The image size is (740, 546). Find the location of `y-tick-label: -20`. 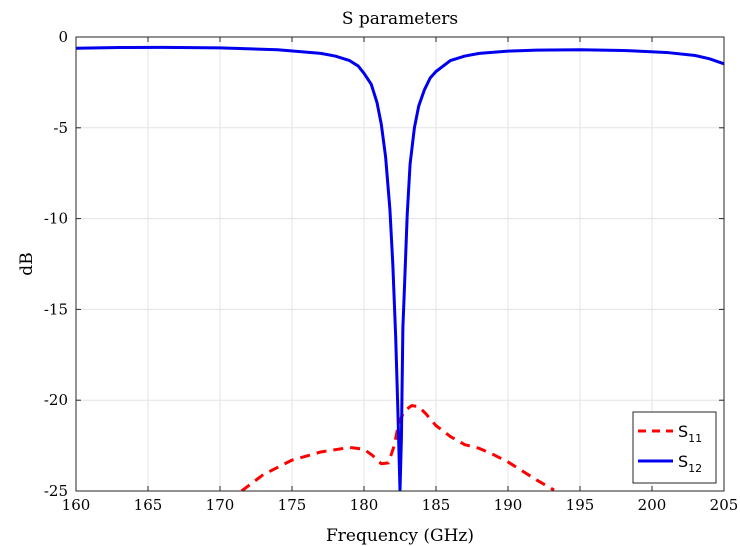

y-tick-label: -20 is located at coordinates (56, 400).